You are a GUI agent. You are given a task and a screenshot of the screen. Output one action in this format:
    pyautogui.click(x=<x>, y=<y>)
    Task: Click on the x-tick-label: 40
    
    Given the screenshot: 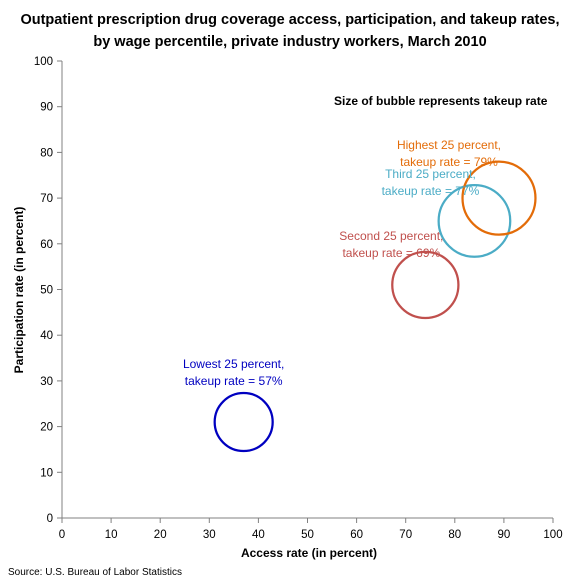 What is the action you would take?
    pyautogui.click(x=258, y=535)
    